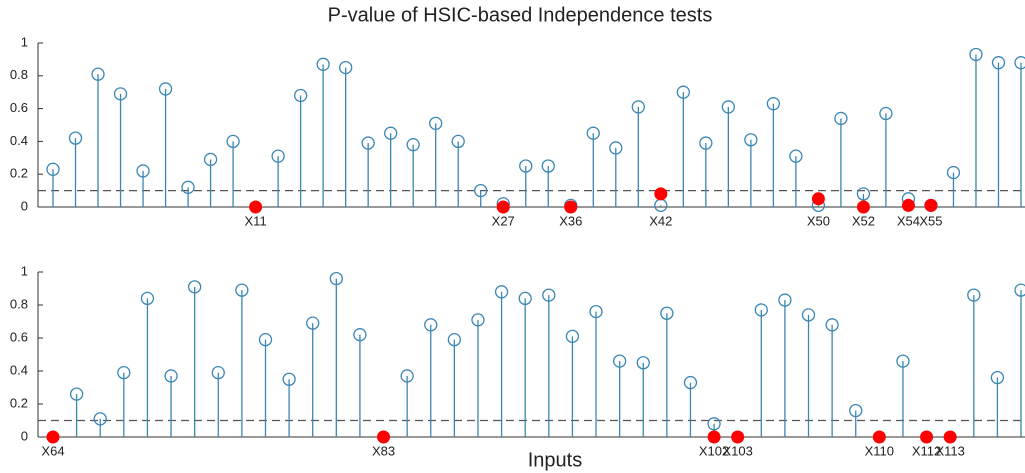 The height and width of the screenshot is (473, 1025). Describe the element at coordinates (660, 220) in the screenshot. I see `x-tick-label: X42` at that location.